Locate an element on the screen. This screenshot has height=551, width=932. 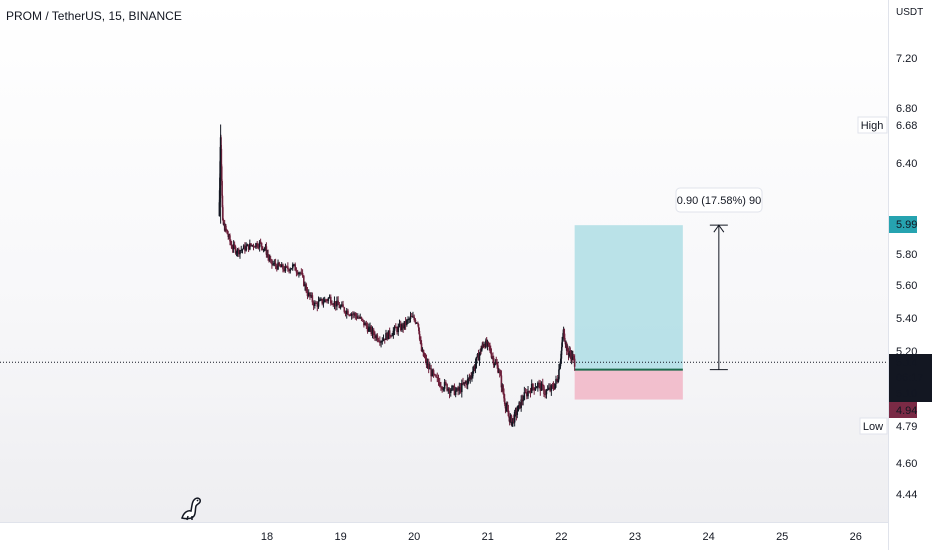
profit-zone is located at coordinates (628, 297).